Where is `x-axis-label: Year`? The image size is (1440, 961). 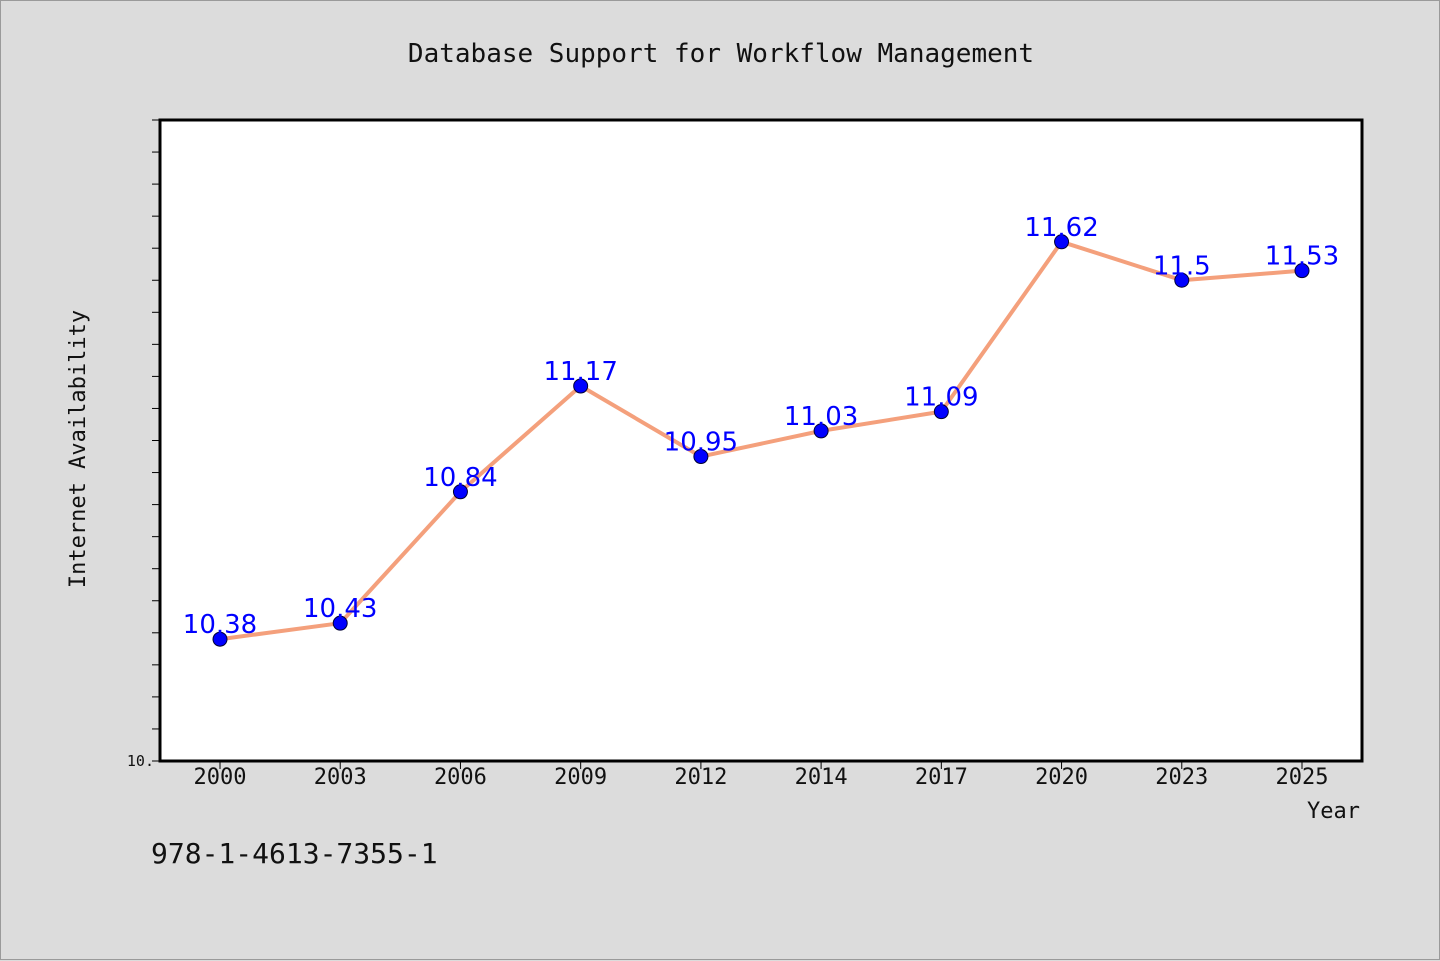
x-axis-label: Year is located at coordinates (1333, 811).